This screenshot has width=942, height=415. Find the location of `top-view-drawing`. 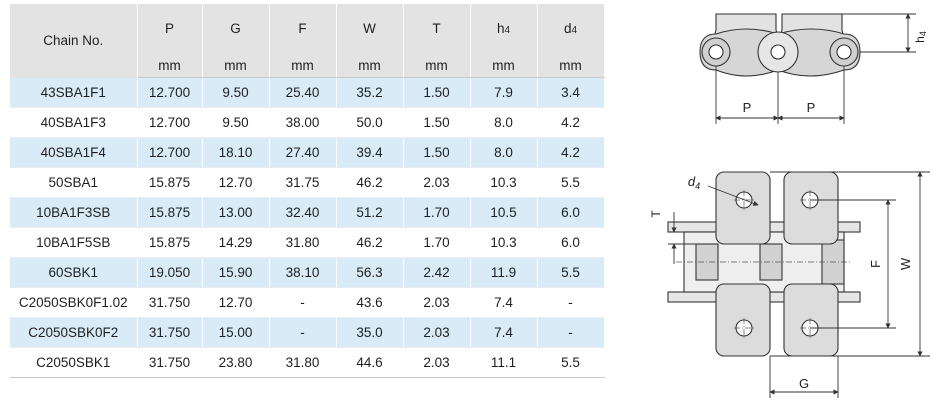

top-view-drawing is located at coordinates (764, 264).